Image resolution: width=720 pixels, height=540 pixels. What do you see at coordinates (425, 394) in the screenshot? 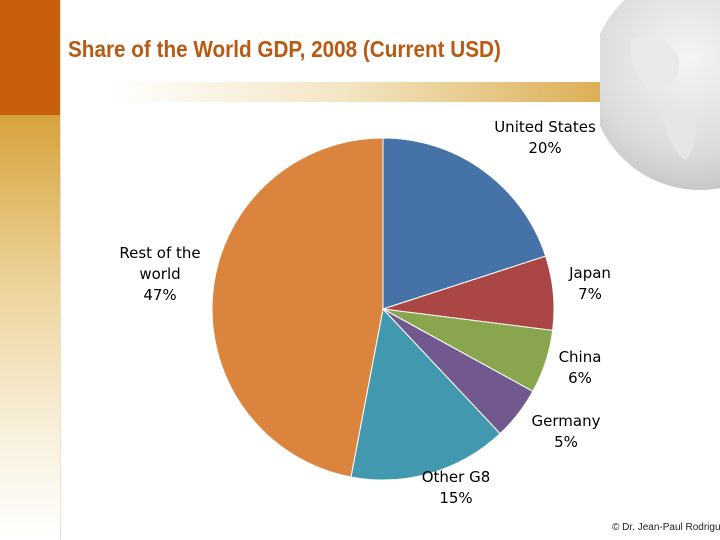
I see `pie-slice-other-g8` at bounding box center [425, 394].